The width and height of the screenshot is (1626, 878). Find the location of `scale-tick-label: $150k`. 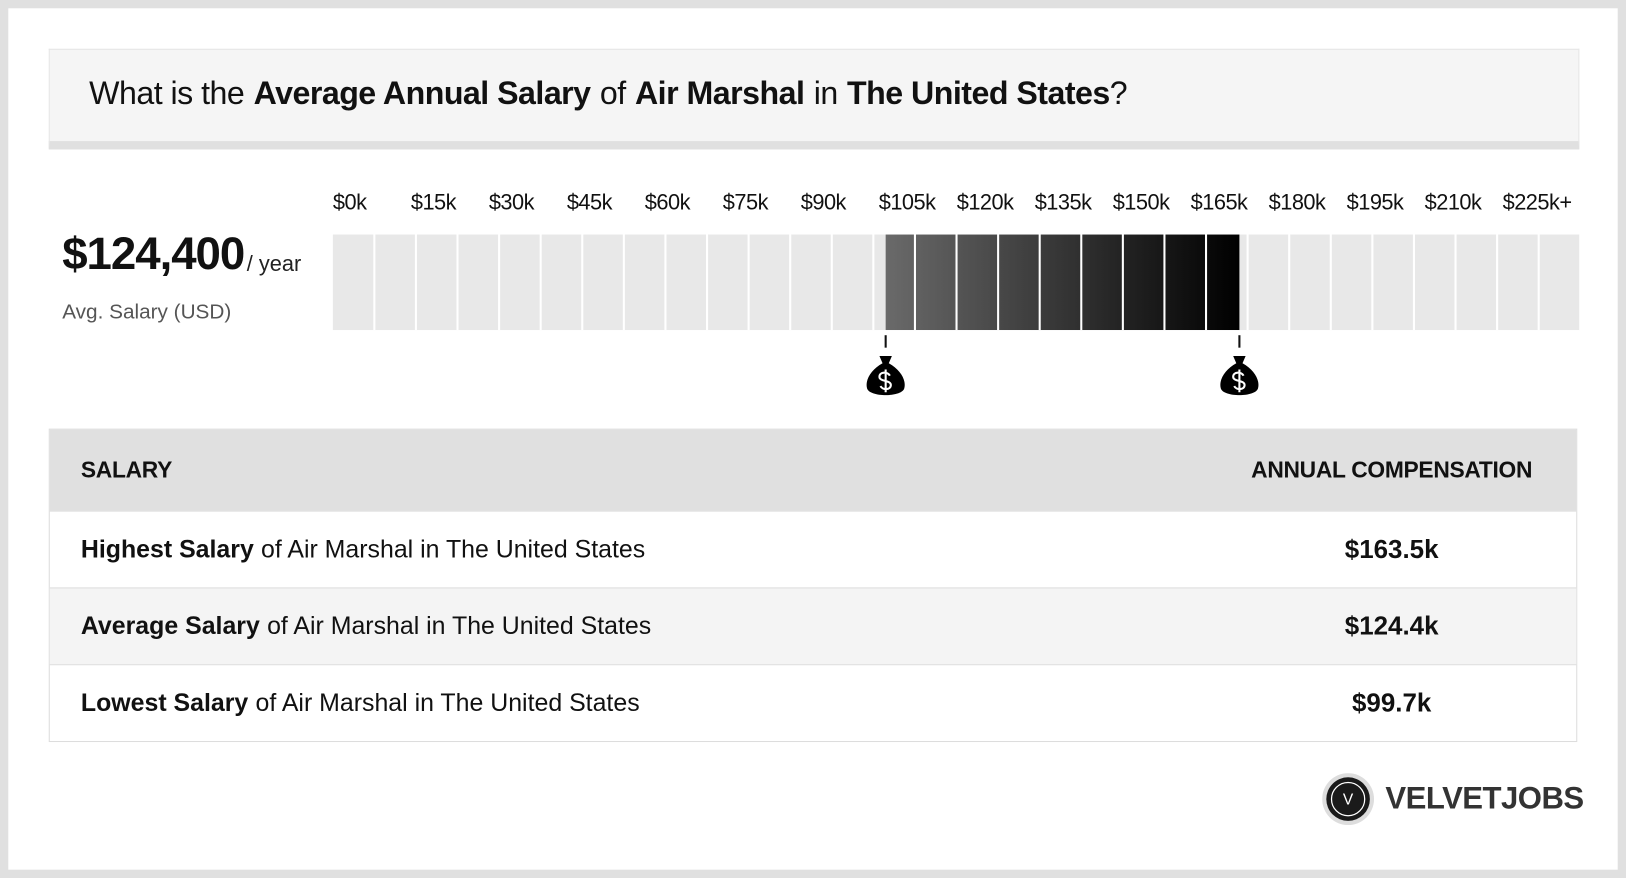

scale-tick-label: $150k is located at coordinates (1141, 202).